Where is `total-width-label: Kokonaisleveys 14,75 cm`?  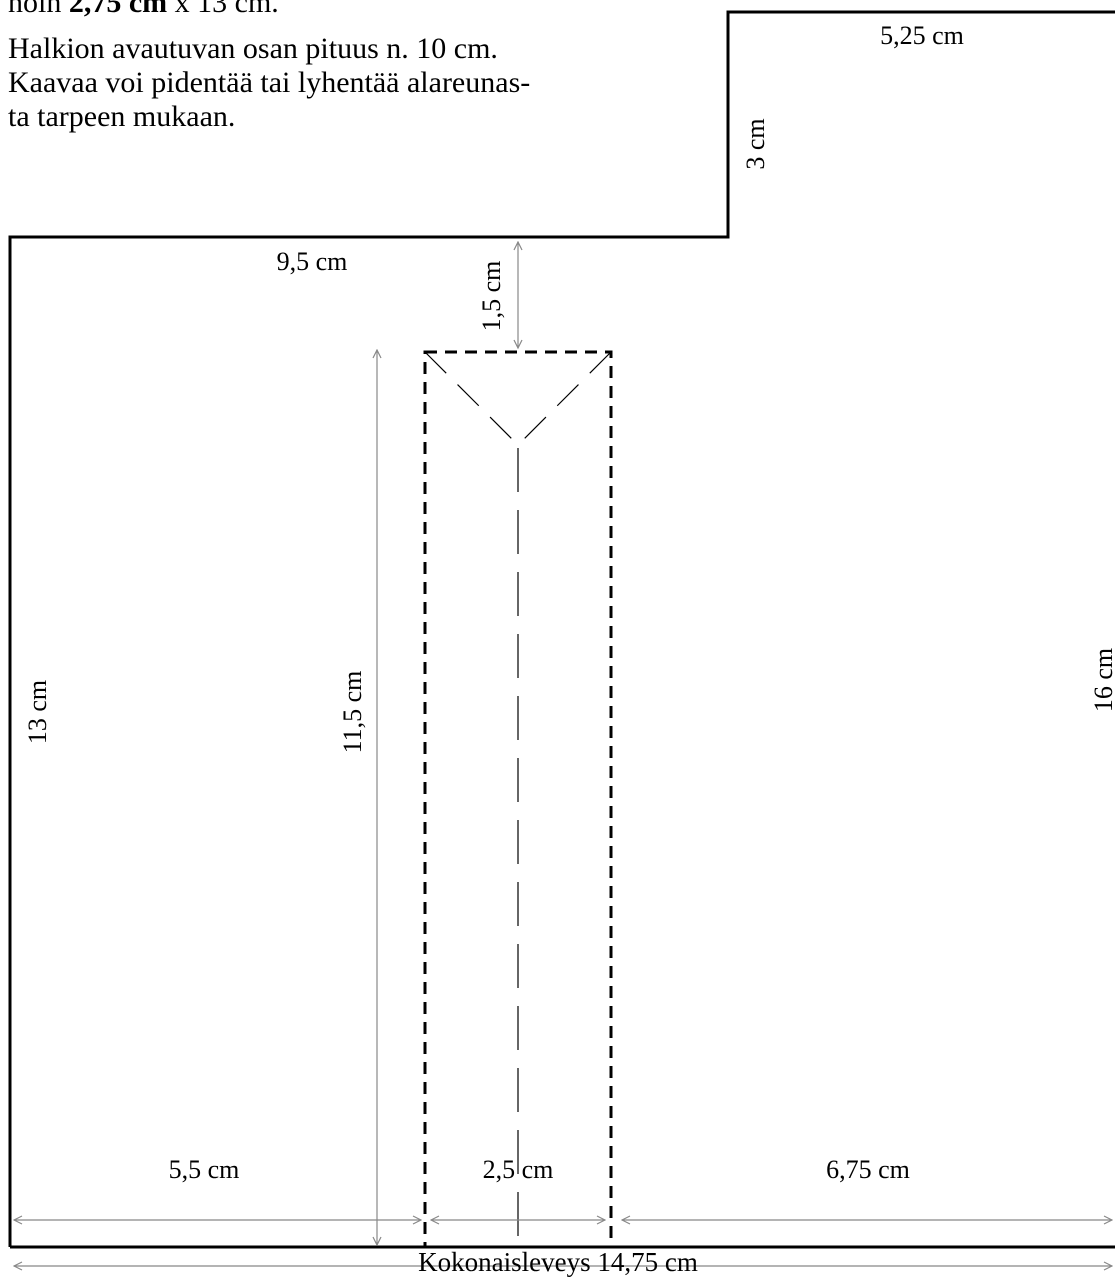 total-width-label: Kokonaisleveys 14,75 cm is located at coordinates (558, 1262).